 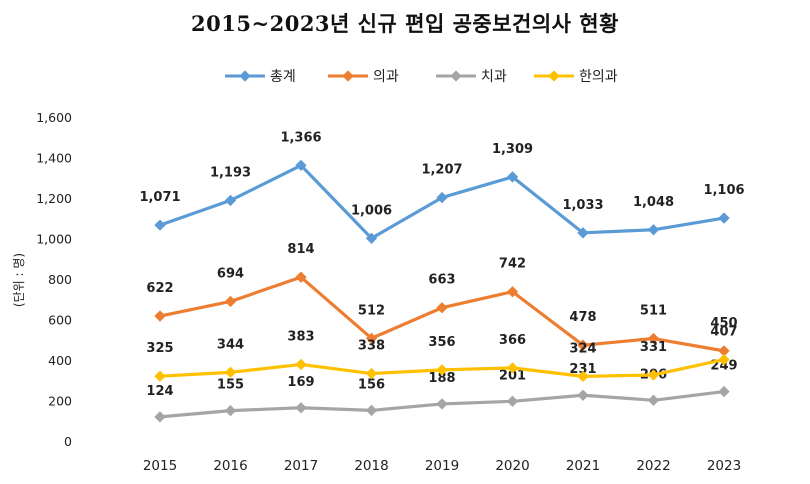 What do you see at coordinates (441, 342) in the screenshot?
I see `data-label: 356` at bounding box center [441, 342].